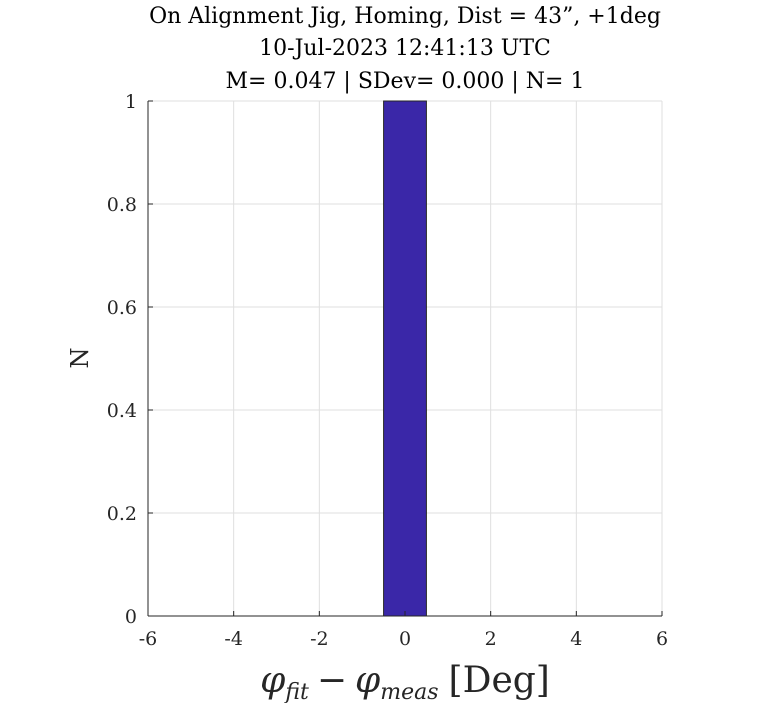 The width and height of the screenshot is (781, 703). I want to click on title-line-2: 10-Jul-2023 12:41:13 UTC, so click(405, 48).